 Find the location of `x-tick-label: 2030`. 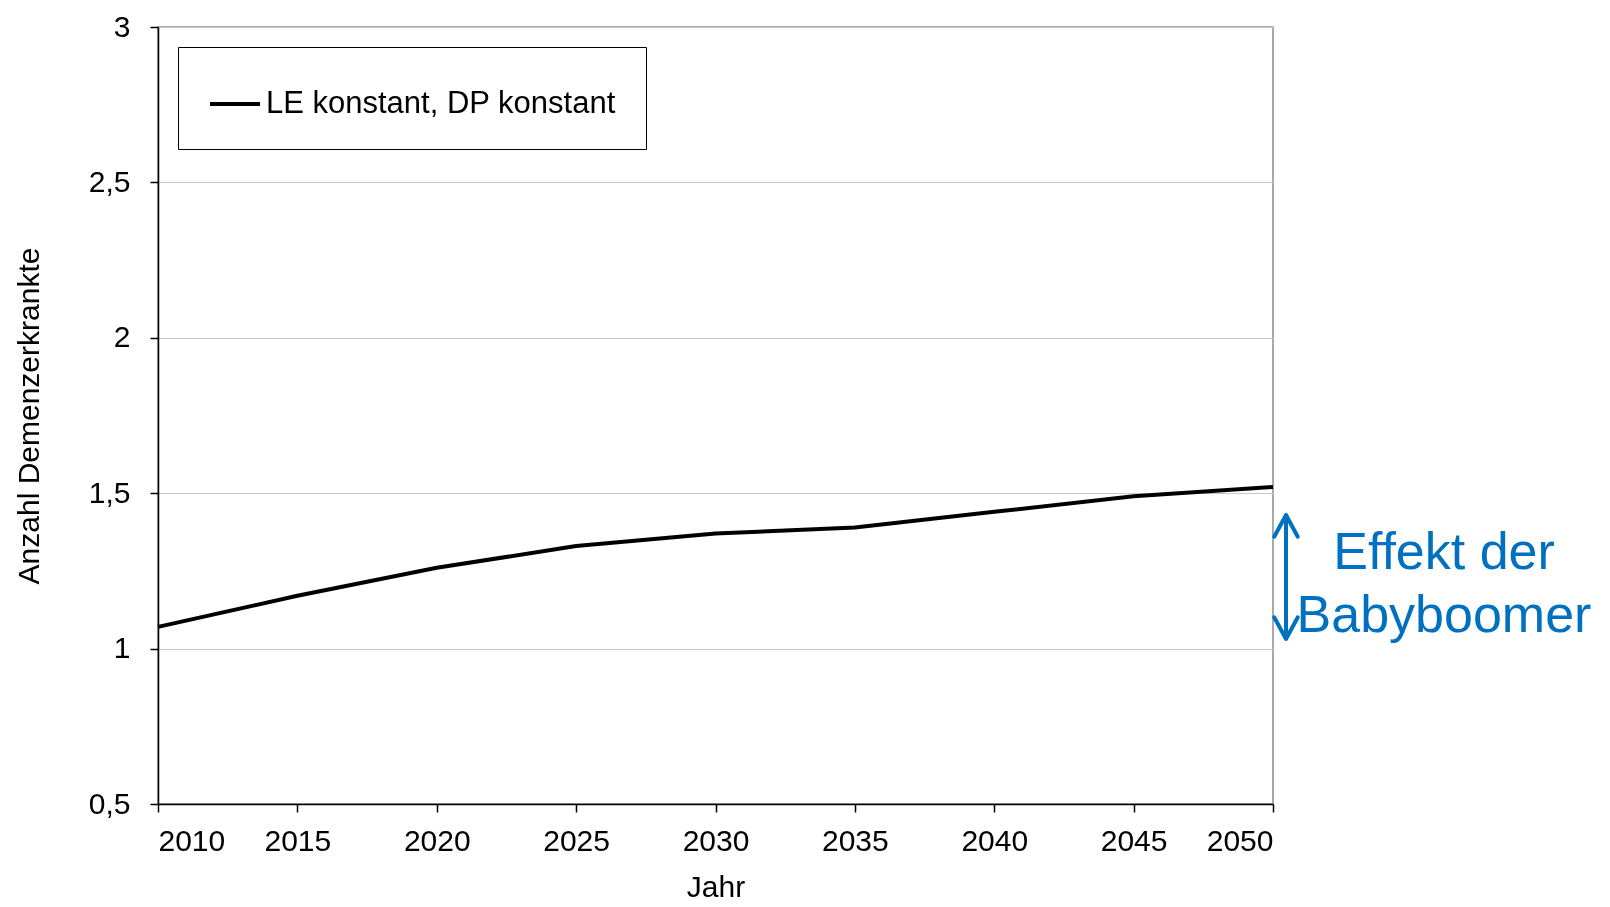

x-tick-label: 2030 is located at coordinates (716, 840).